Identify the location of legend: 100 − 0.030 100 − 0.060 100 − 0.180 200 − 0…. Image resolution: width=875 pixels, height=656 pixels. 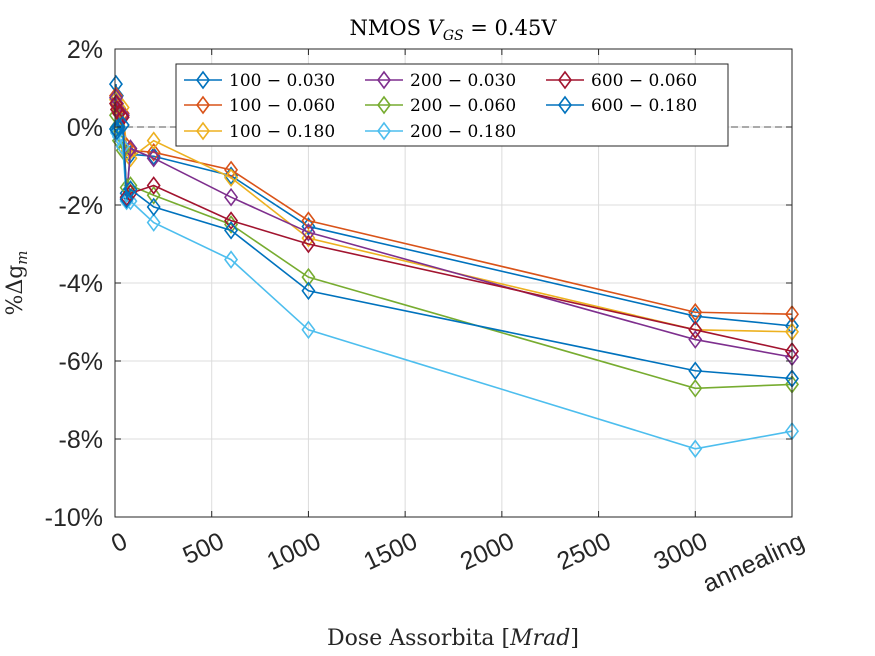
(452, 105).